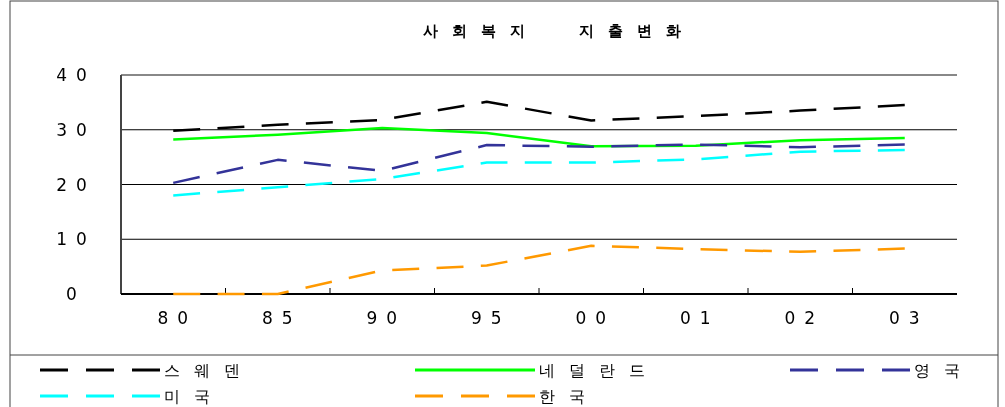 The width and height of the screenshot is (1005, 407). Describe the element at coordinates (76, 129) in the screenshot. I see `y-tick-label: 30` at that location.